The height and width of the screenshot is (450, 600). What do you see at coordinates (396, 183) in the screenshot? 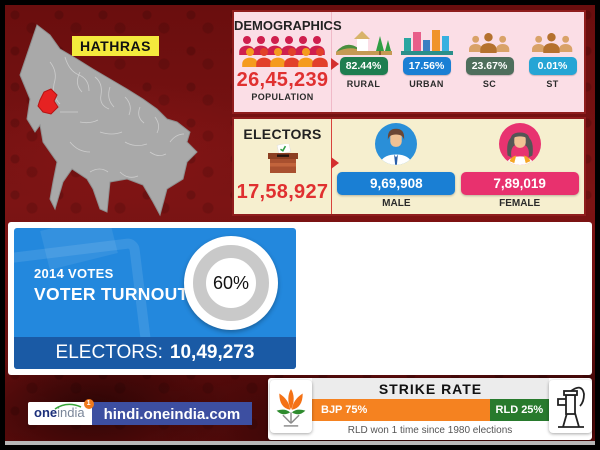
I see `male-value-badge: 9,69,908` at bounding box center [396, 183].